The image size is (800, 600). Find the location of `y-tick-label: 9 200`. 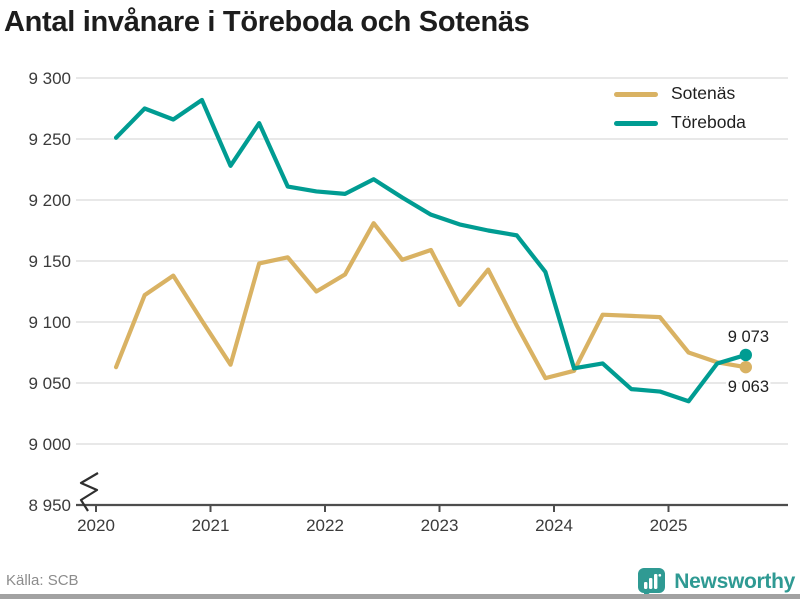

y-tick-label: 9 200 is located at coordinates (49, 200).